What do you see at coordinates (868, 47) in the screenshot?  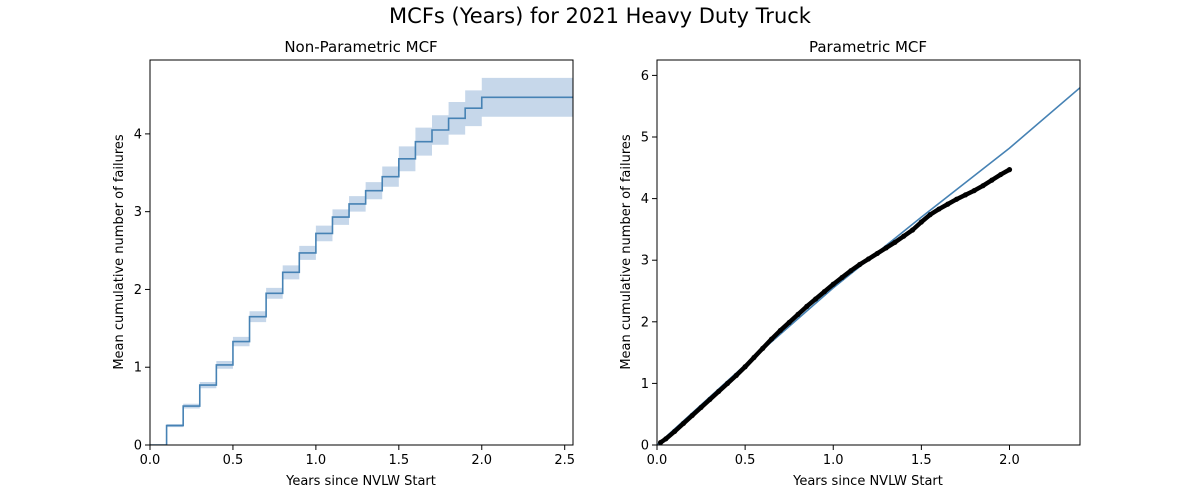 I see `panel-title-parametric: Parametric MCF` at bounding box center [868, 47].